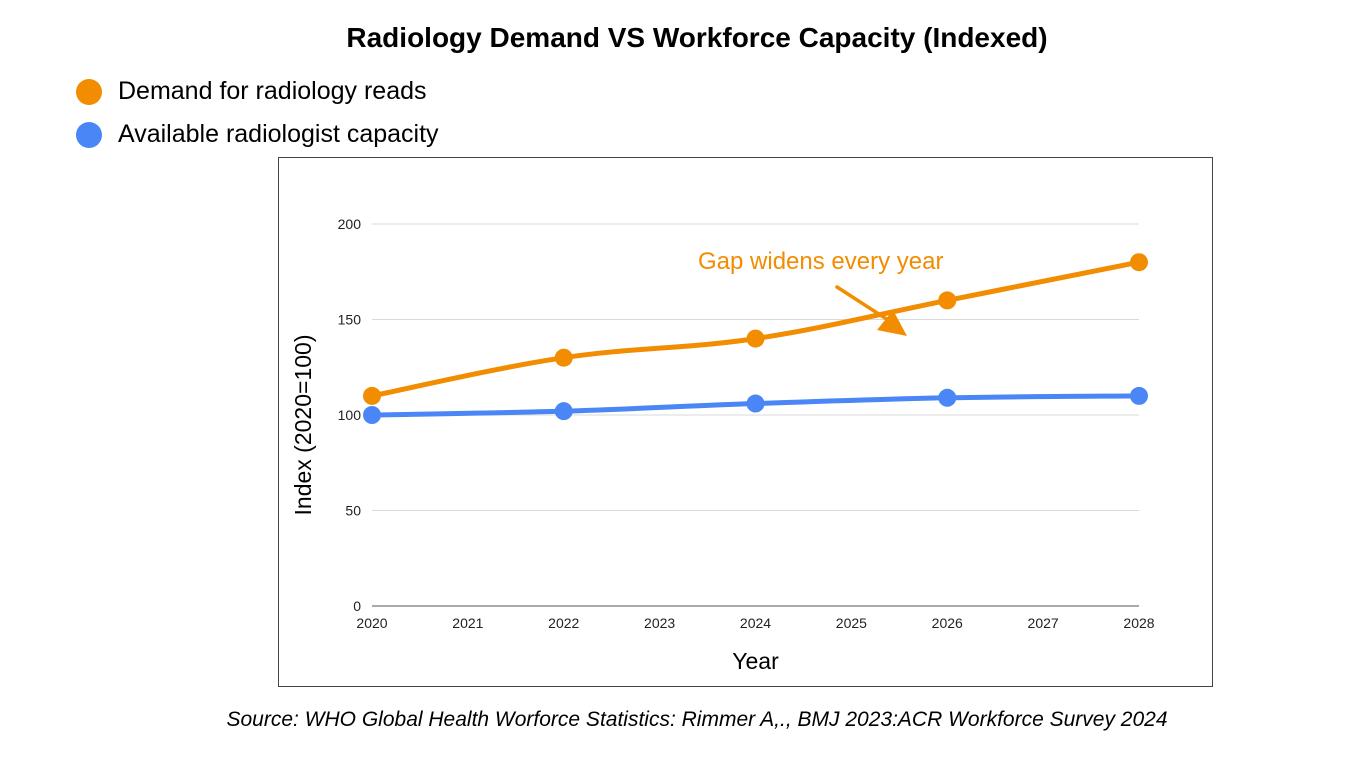 This screenshot has height=768, width=1366. Describe the element at coordinates (1139, 395) in the screenshot. I see `data-point-capacity-2028` at that location.